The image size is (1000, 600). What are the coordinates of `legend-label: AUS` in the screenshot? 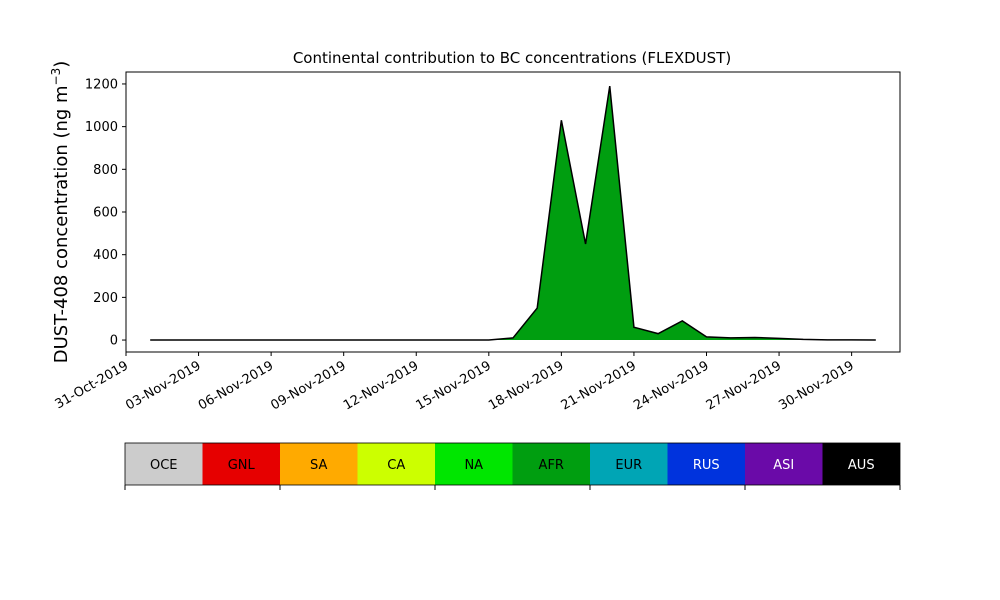 It's located at (861, 465).